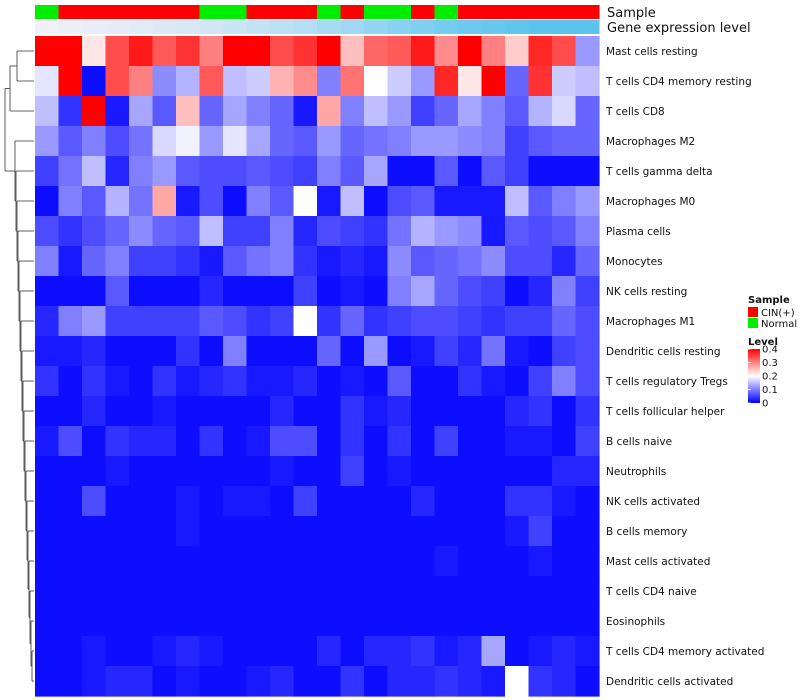  What do you see at coordinates (779, 324) in the screenshot?
I see `legend-sample-label: Normal` at bounding box center [779, 324].